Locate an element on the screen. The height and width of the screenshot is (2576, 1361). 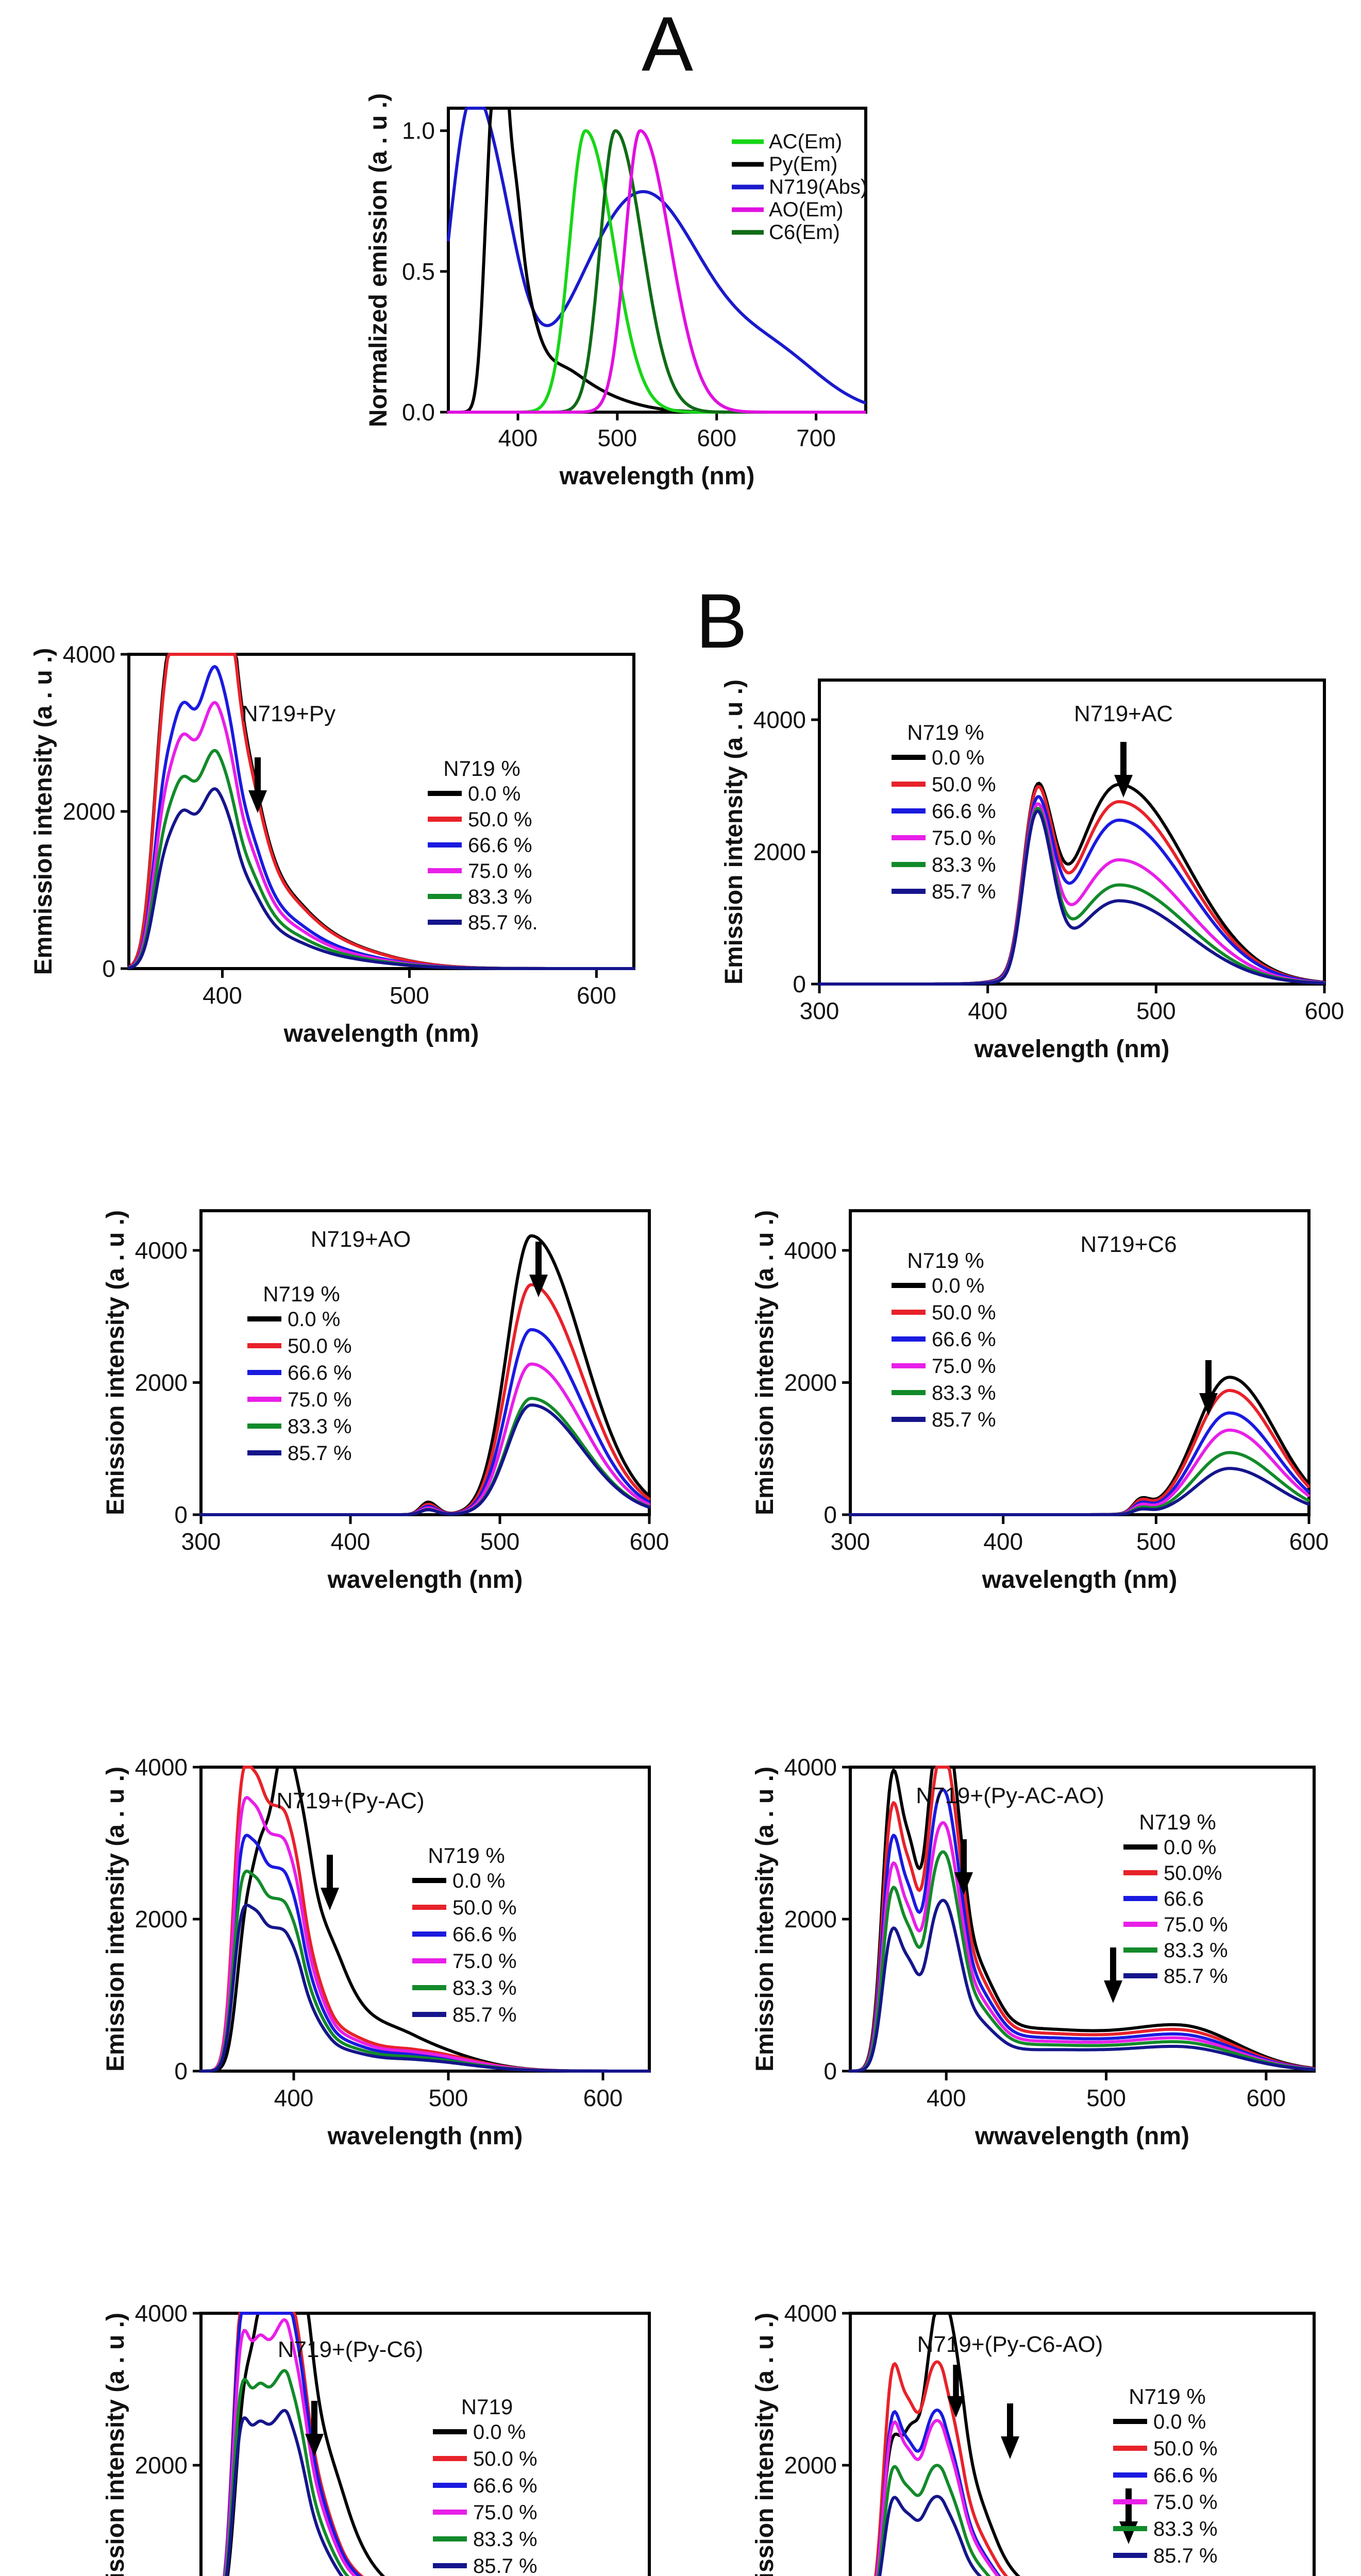
panel-b-letter-wrap: B is located at coordinates (680, 620).